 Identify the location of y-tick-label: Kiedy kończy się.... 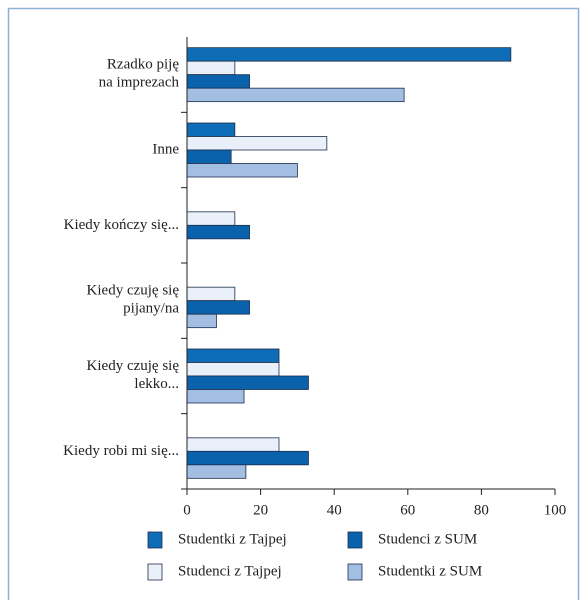
(121, 225).